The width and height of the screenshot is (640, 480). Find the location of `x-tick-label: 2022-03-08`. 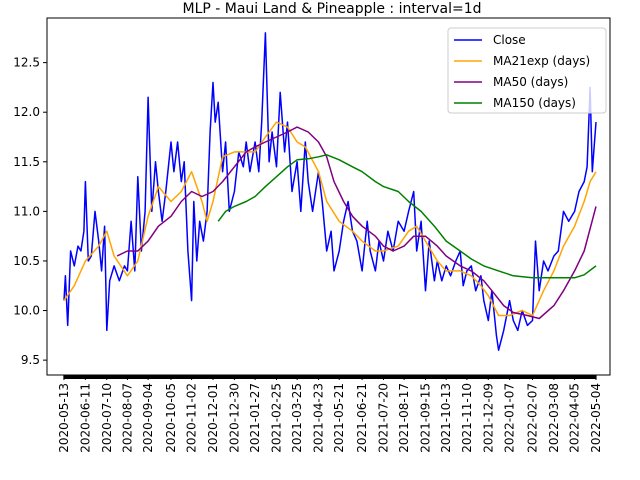

x-tick-label: 2022-03-08 is located at coordinates (554, 418).